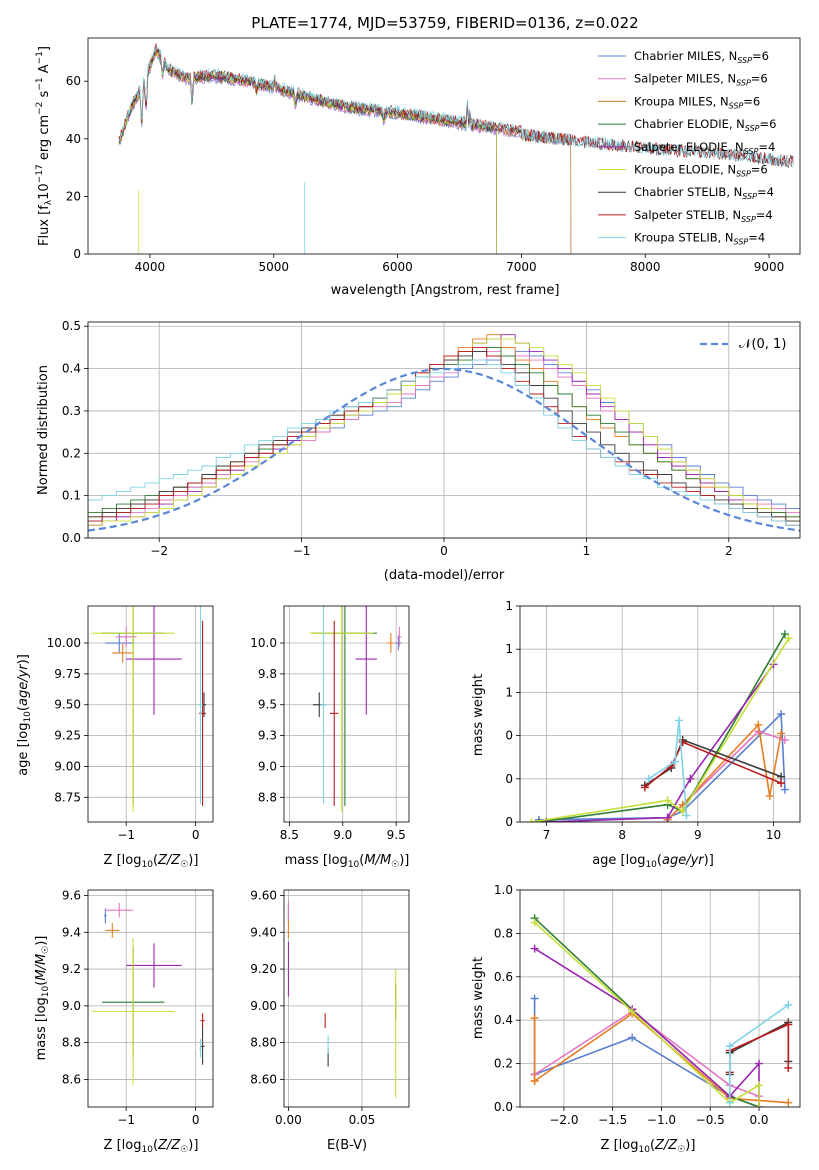  Describe the element at coordinates (288, 1120) in the screenshot. I see `x-tick-label: 0.00` at that location.